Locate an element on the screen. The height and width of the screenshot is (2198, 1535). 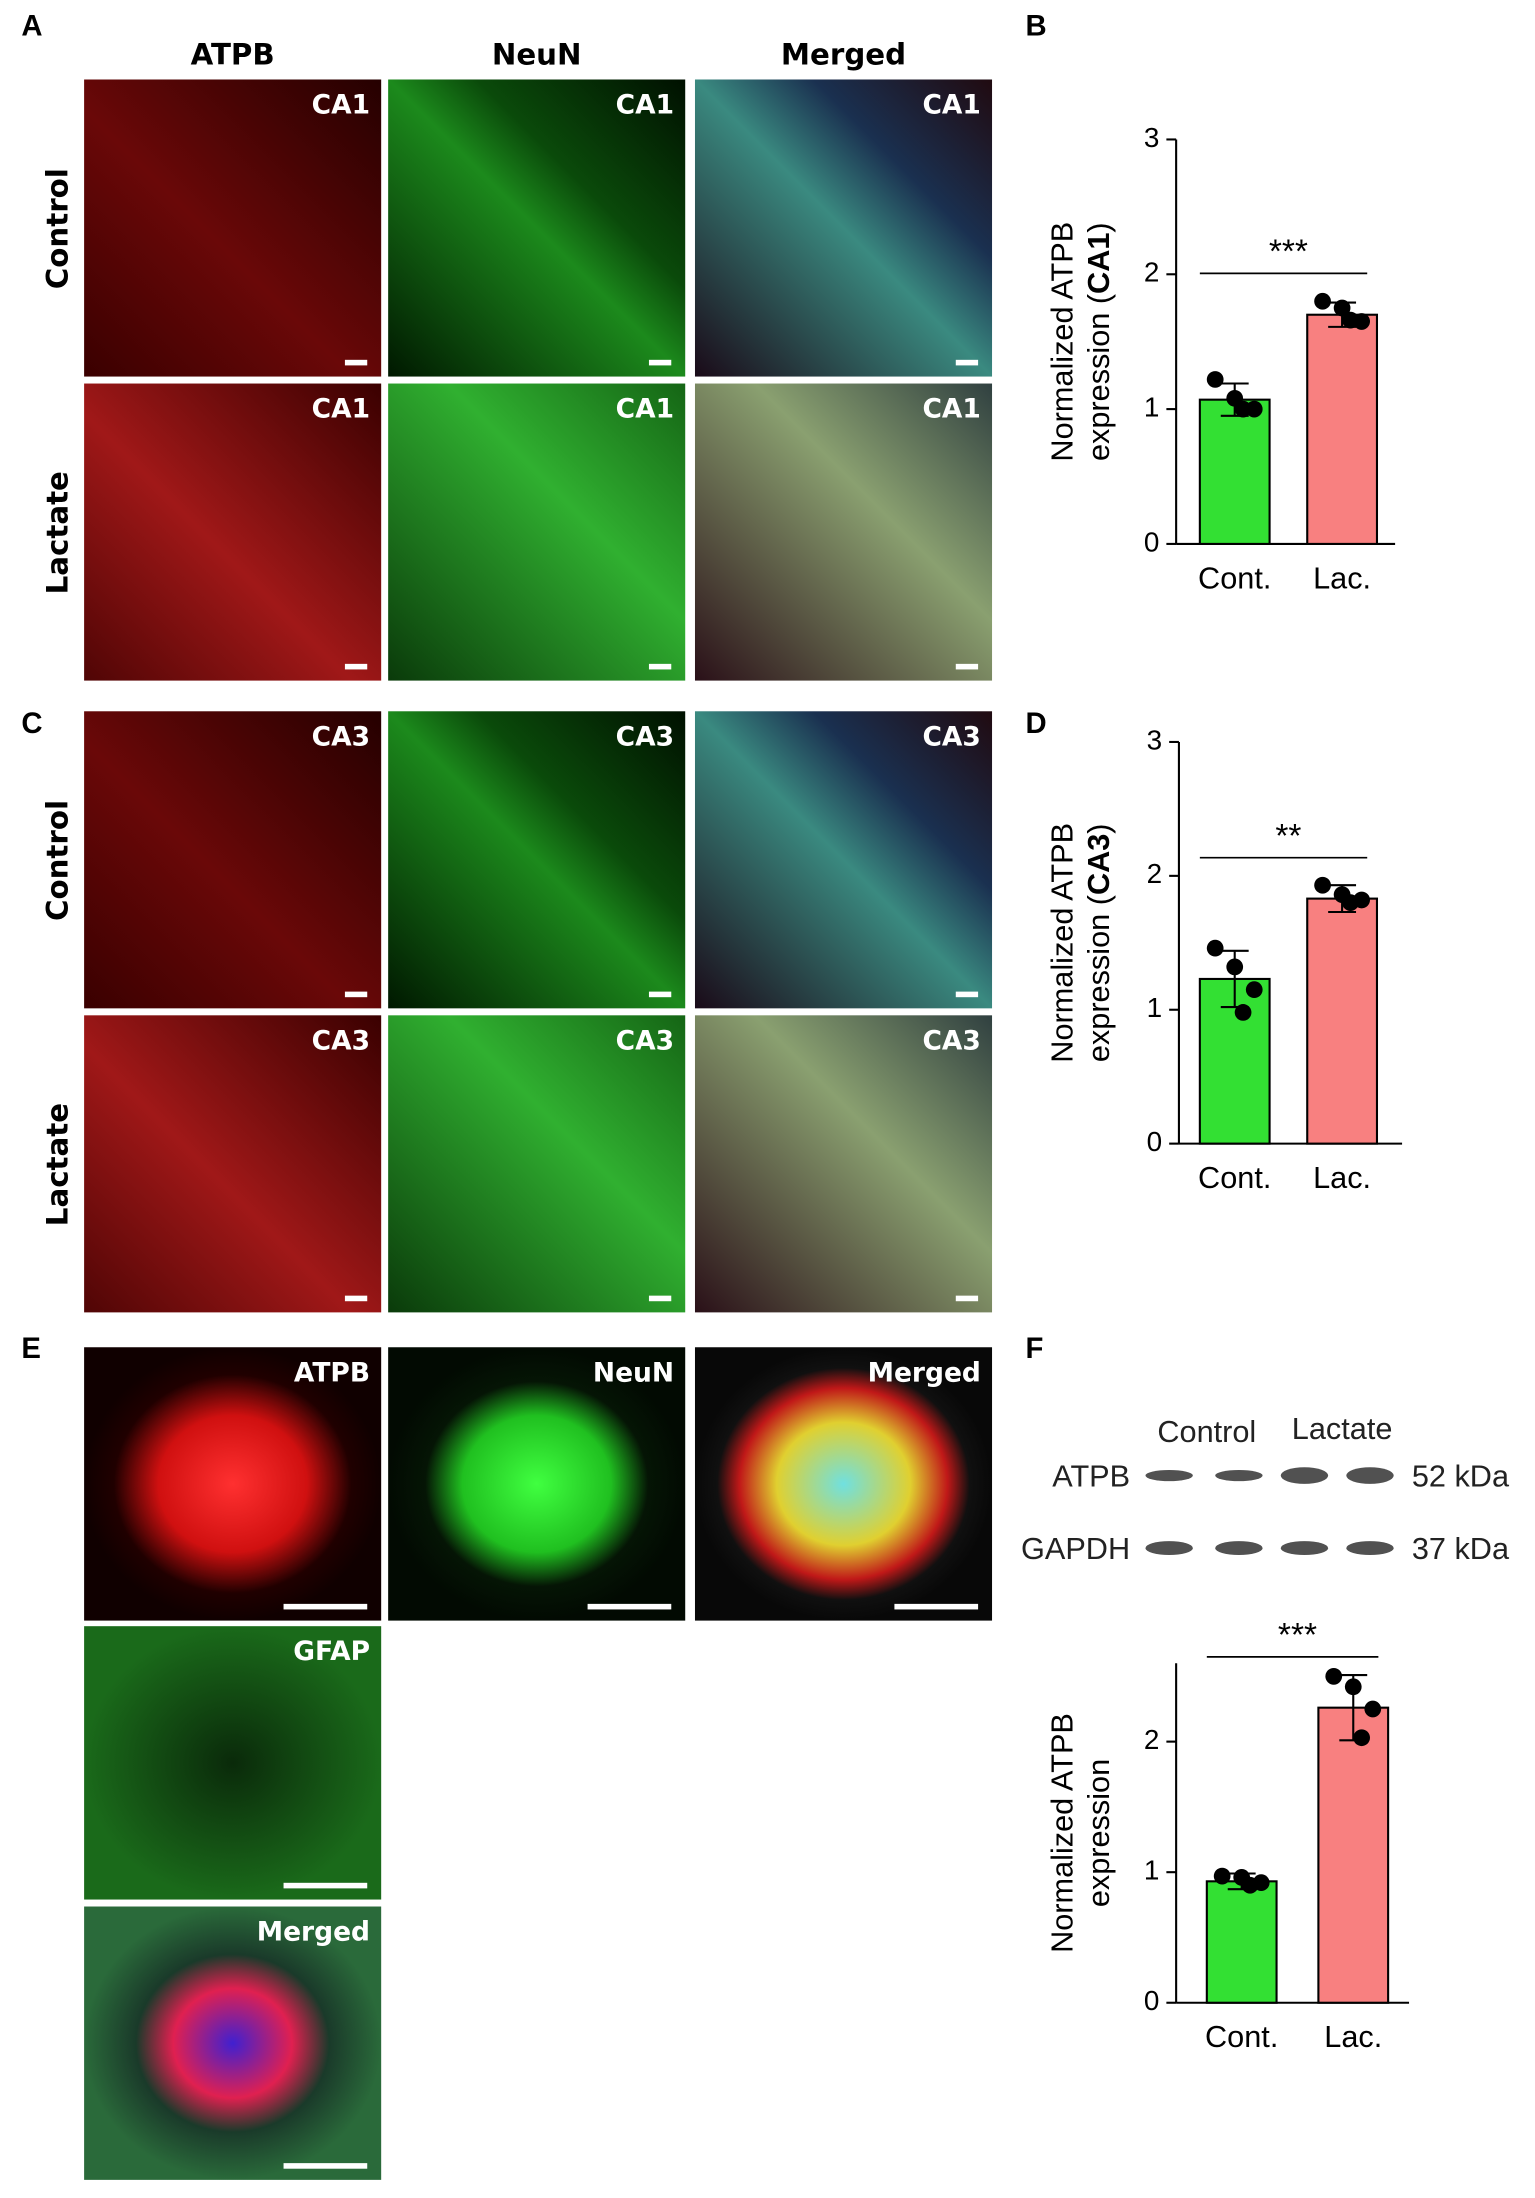
significance: ** is located at coordinates (1288, 836).